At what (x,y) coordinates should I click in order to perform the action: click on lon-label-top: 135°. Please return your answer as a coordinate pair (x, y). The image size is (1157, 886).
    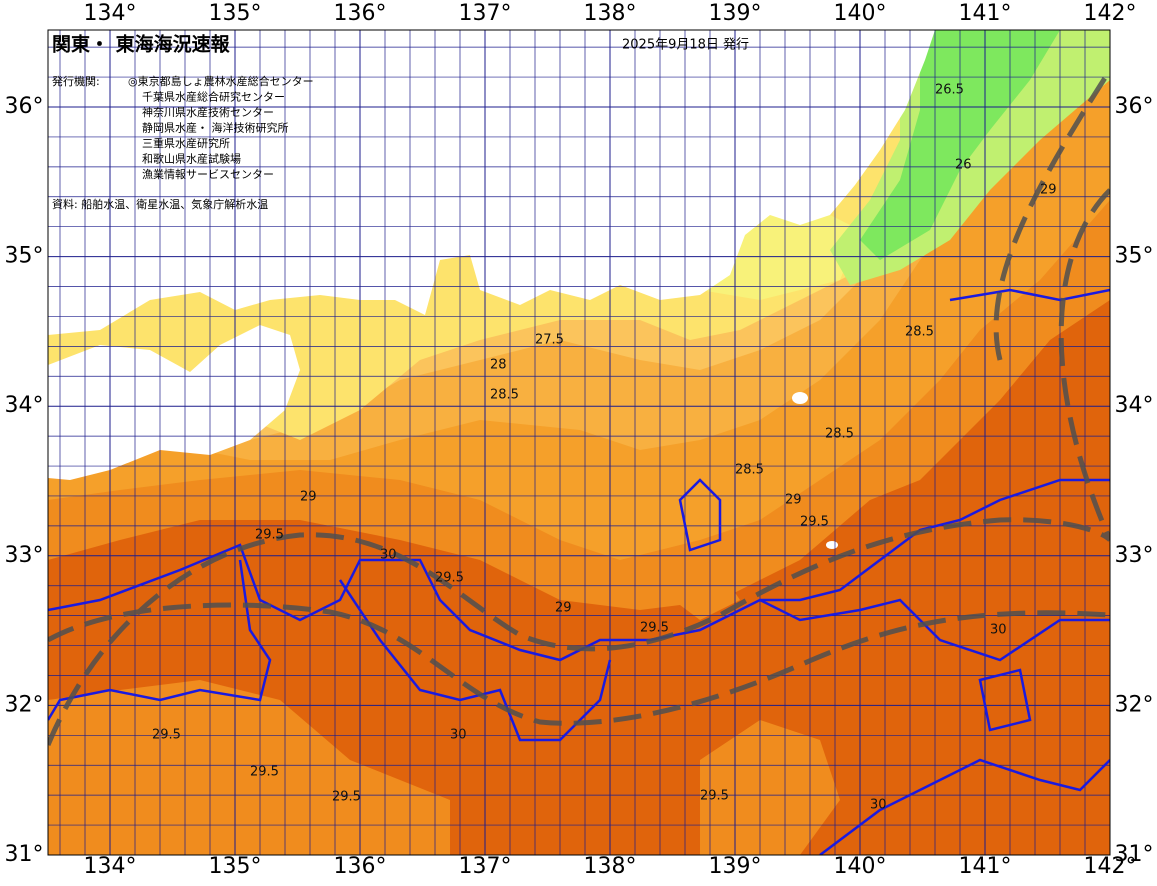
    Looking at the image, I should click on (235, 13).